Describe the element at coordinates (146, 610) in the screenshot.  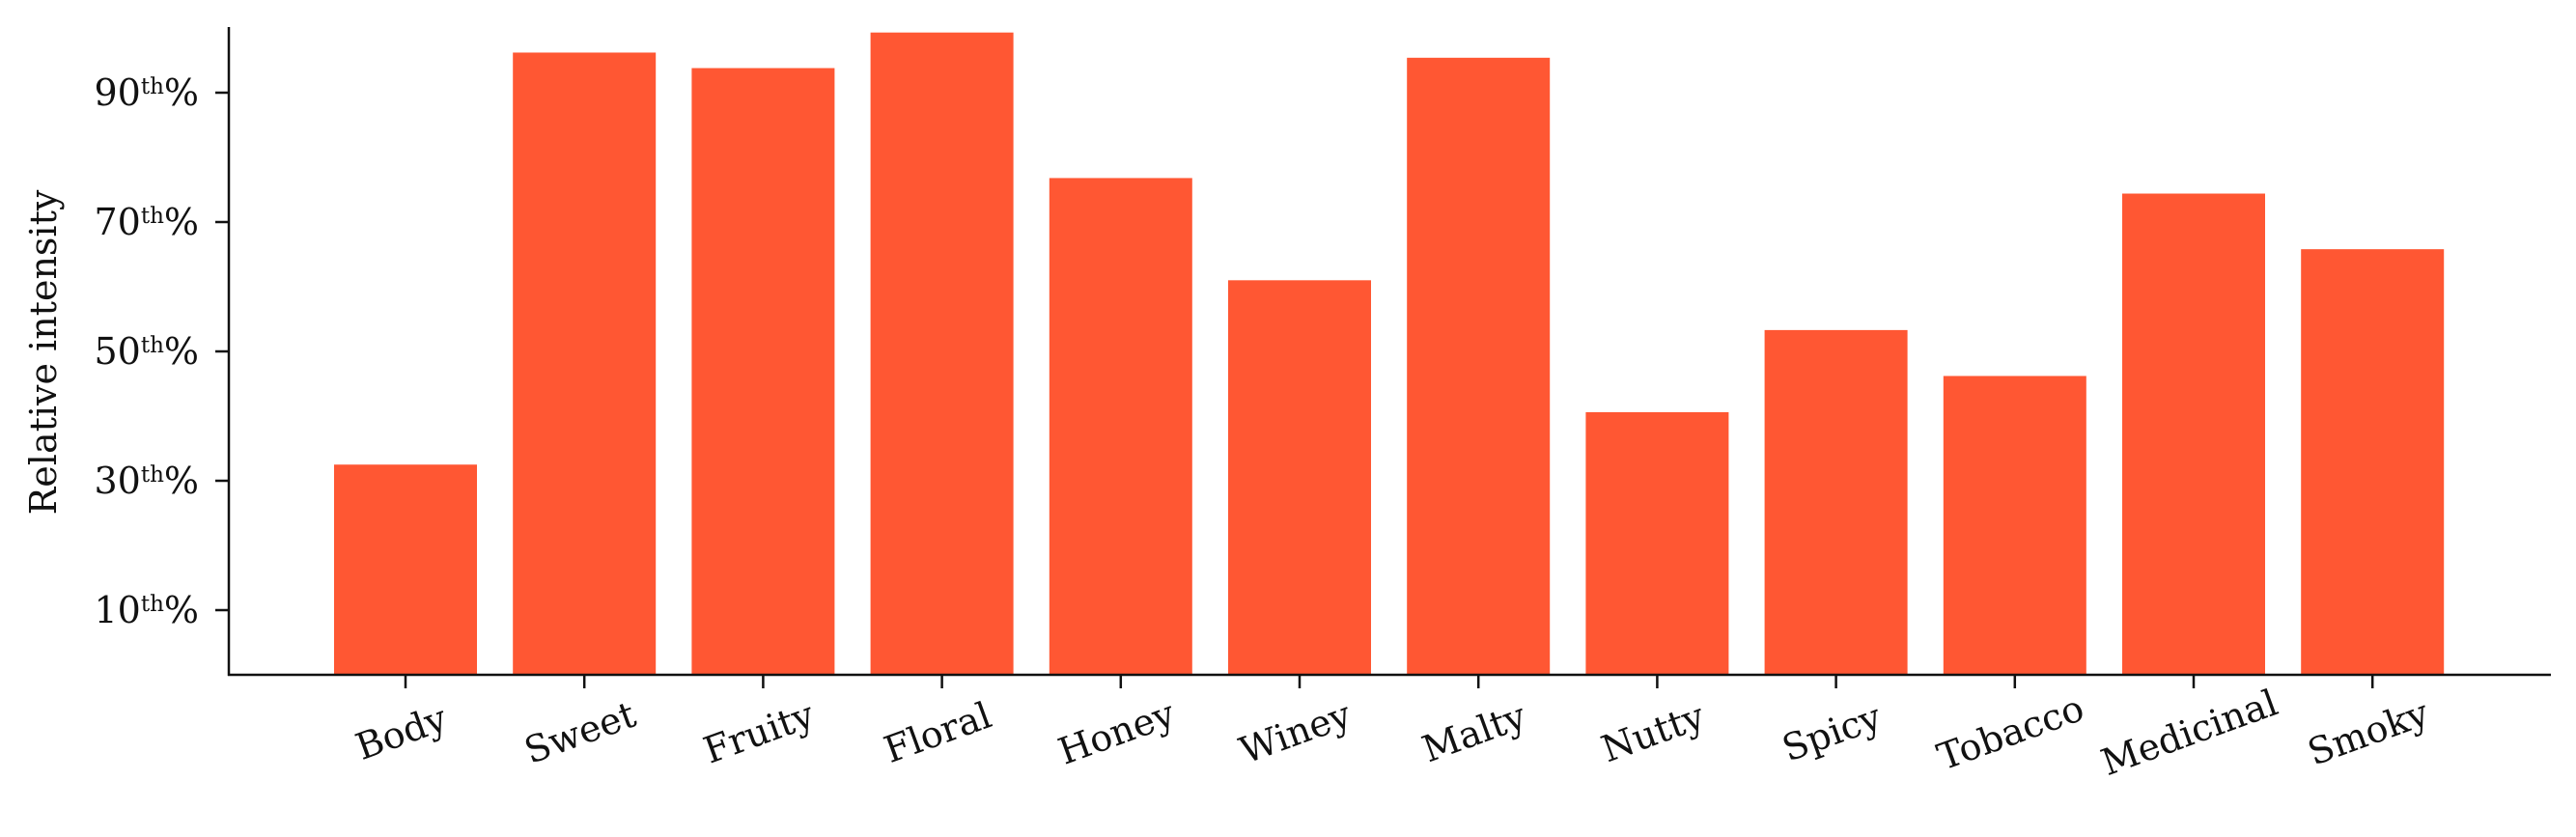
I see `y-tick-label: 10th%` at that location.